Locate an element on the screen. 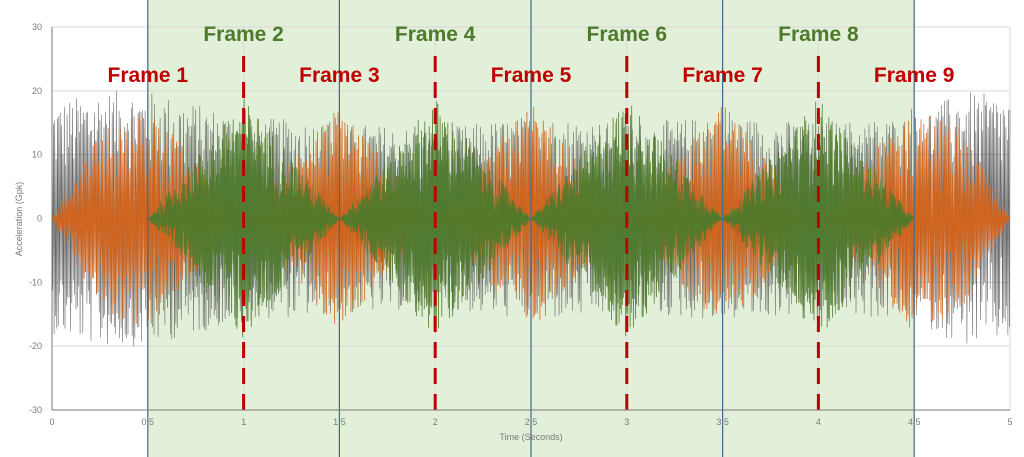 The width and height of the screenshot is (1024, 457). y-tick-label: -30 is located at coordinates (35, 410).